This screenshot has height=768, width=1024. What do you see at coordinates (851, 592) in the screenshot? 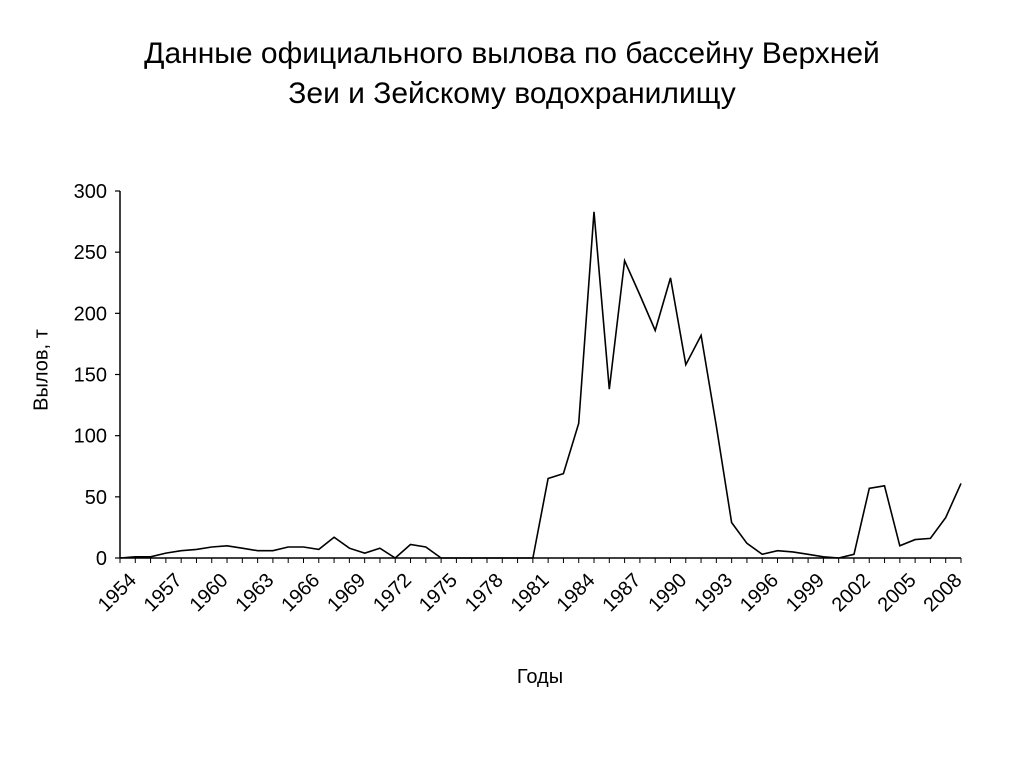
I see `x-tick-label: 2002` at bounding box center [851, 592].